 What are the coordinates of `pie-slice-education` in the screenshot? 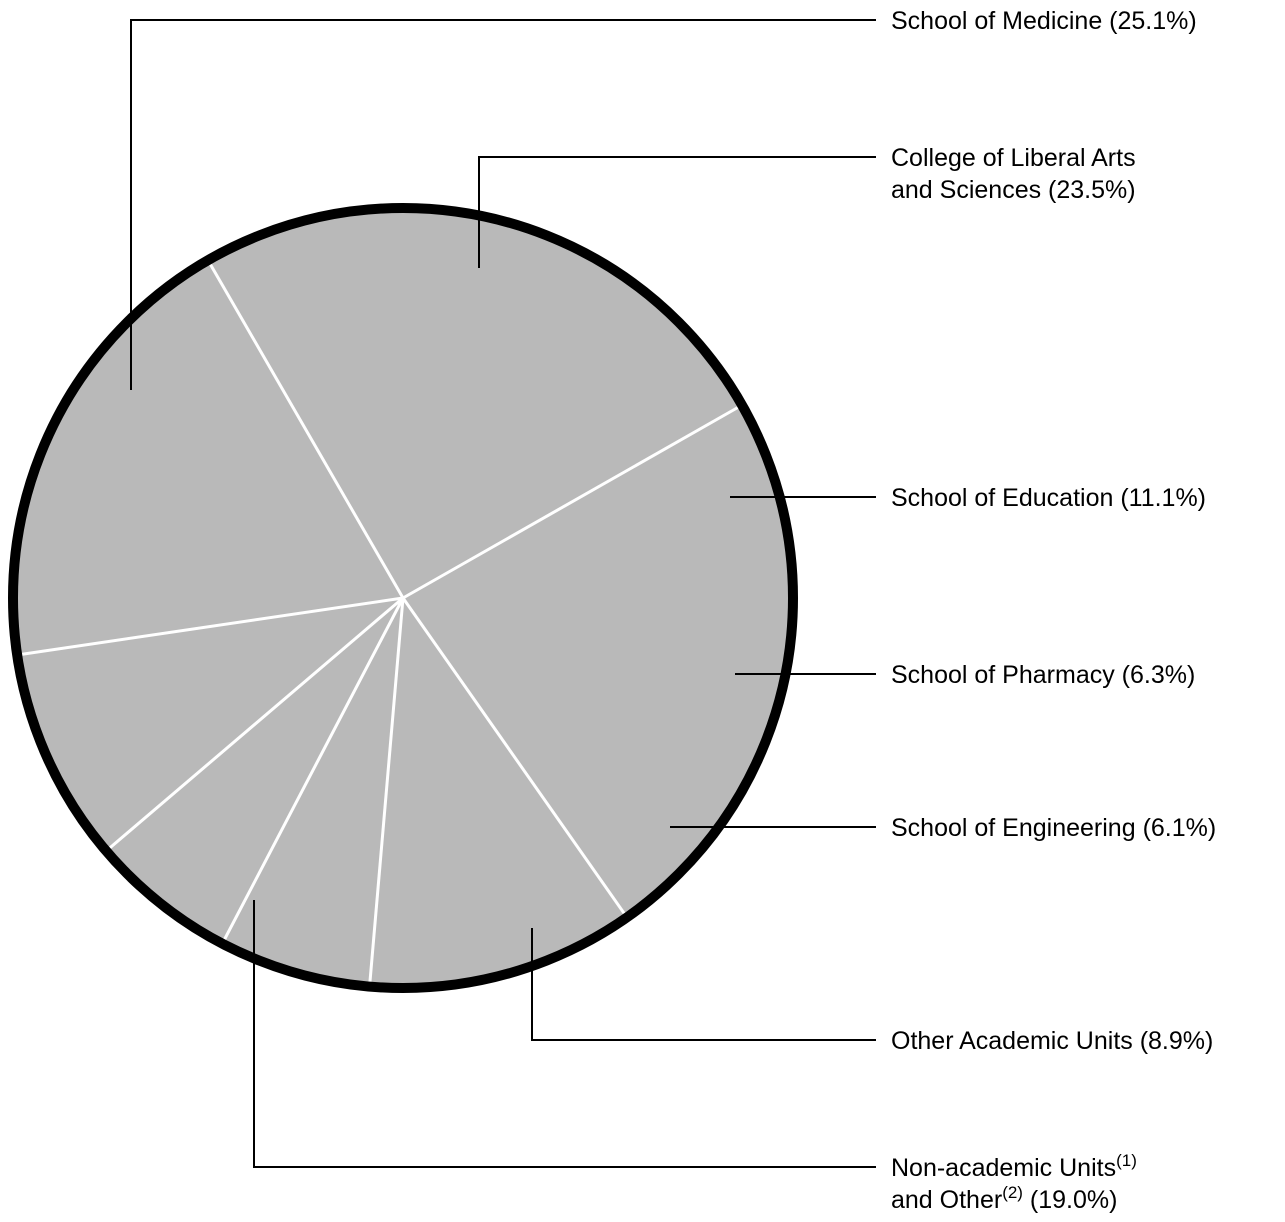 It's located at (498, 793).